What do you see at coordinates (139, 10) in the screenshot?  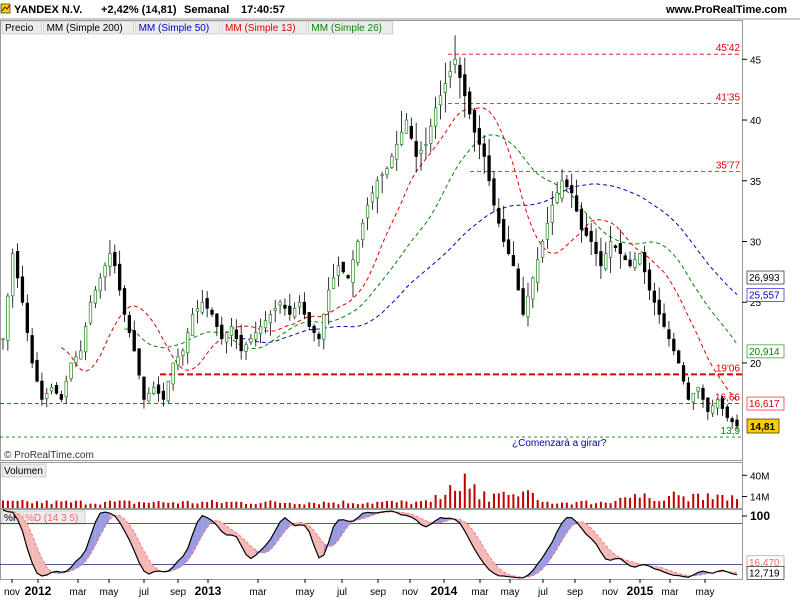 I see `price-change: +2,42% (14,81)` at bounding box center [139, 10].